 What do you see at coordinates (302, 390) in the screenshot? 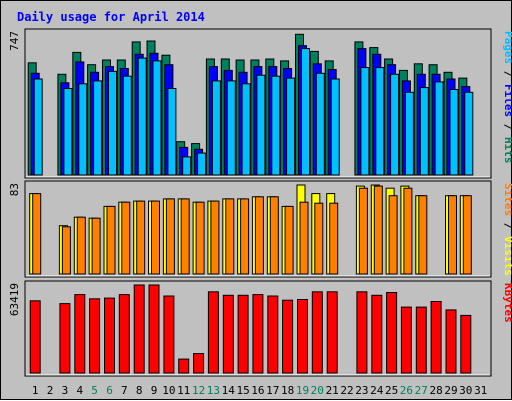
I see `x-tick-label: 19` at bounding box center [302, 390].